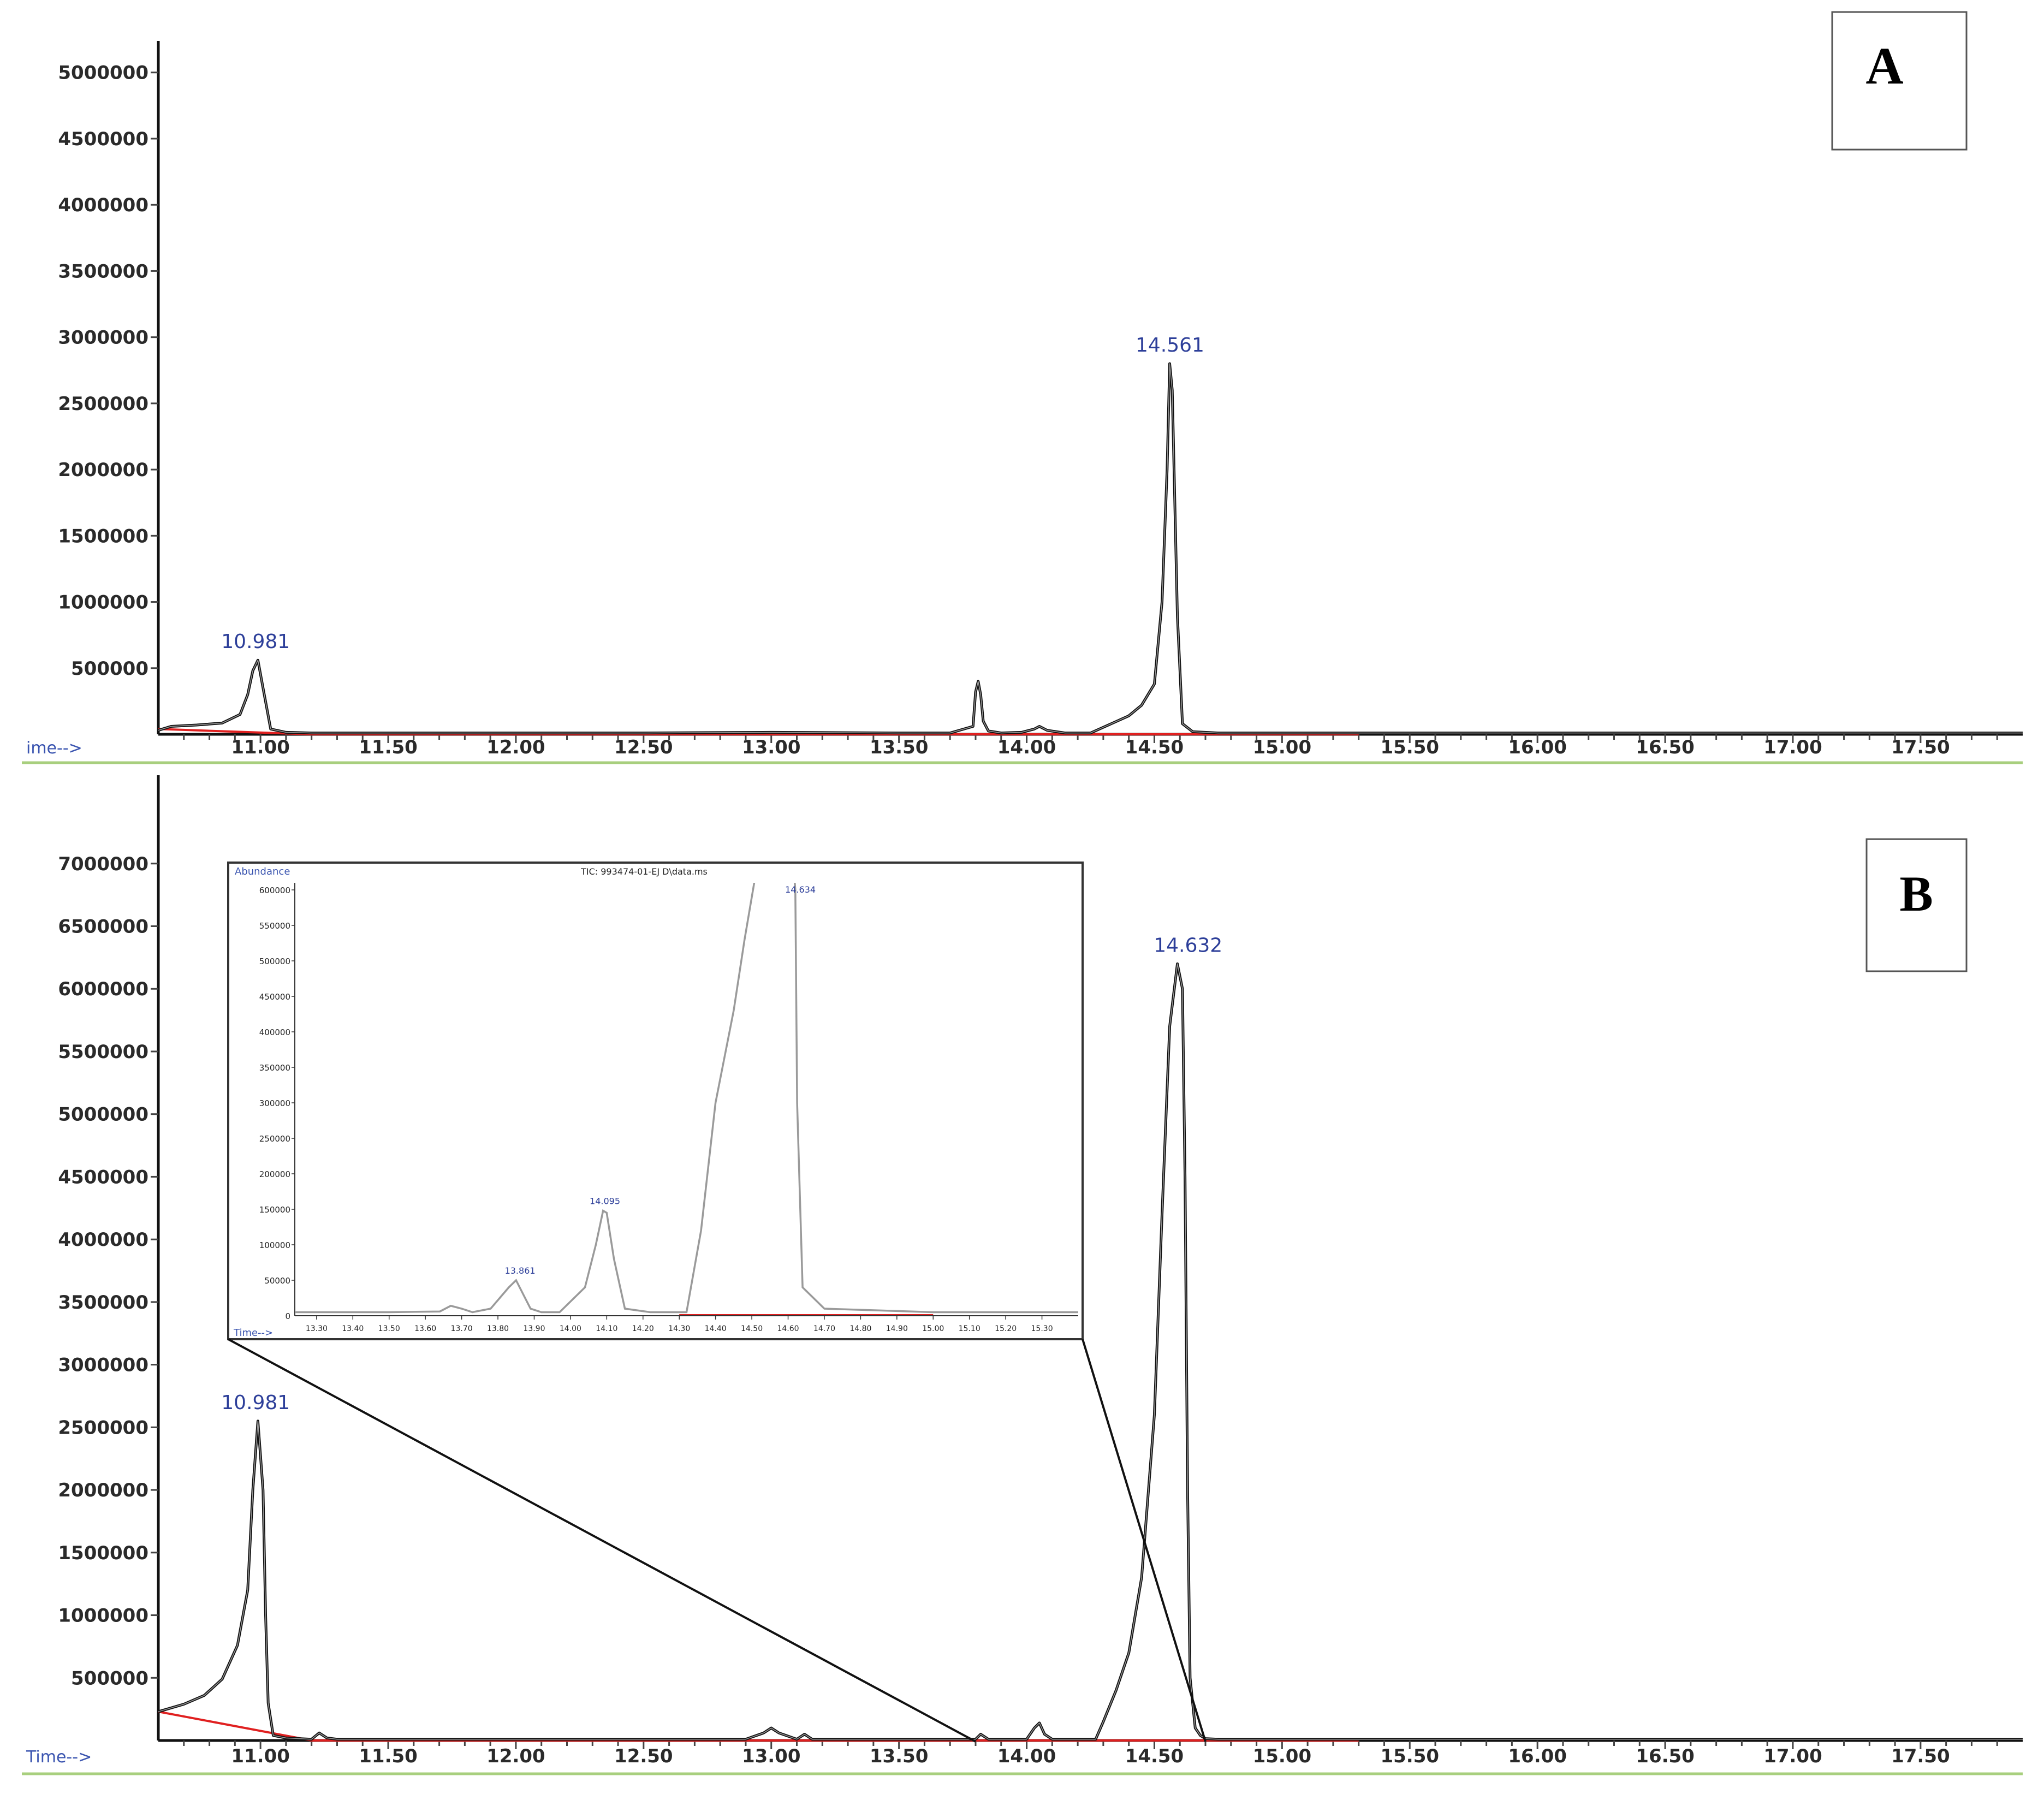  I want to click on peak-label: 14.561, so click(1170, 345).